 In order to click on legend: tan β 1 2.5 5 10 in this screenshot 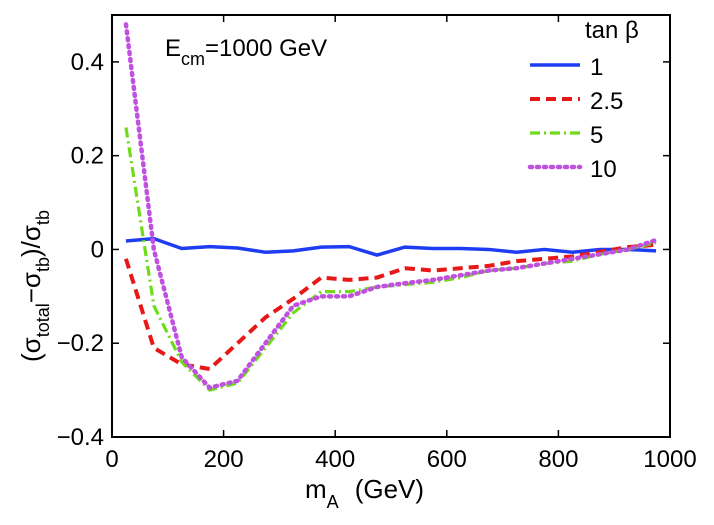, I will do `click(583, 100)`.